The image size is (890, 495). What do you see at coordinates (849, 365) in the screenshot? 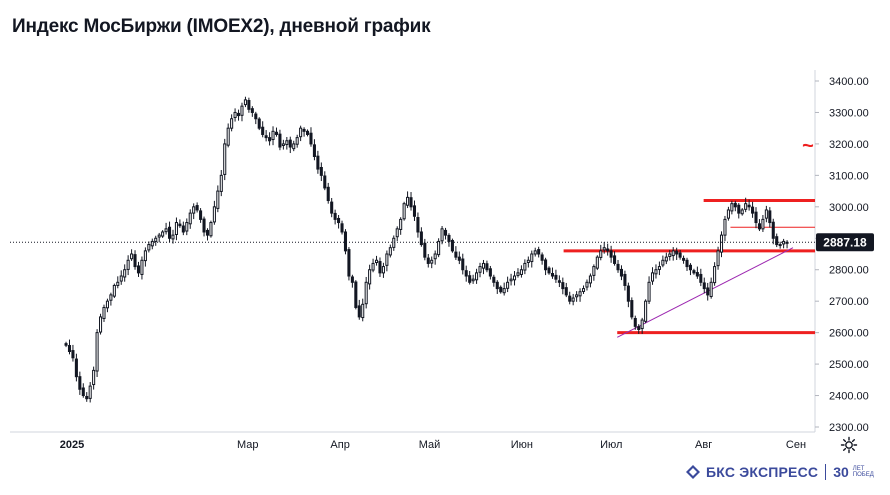
I see `y-tick-label: 2500.00` at bounding box center [849, 365].